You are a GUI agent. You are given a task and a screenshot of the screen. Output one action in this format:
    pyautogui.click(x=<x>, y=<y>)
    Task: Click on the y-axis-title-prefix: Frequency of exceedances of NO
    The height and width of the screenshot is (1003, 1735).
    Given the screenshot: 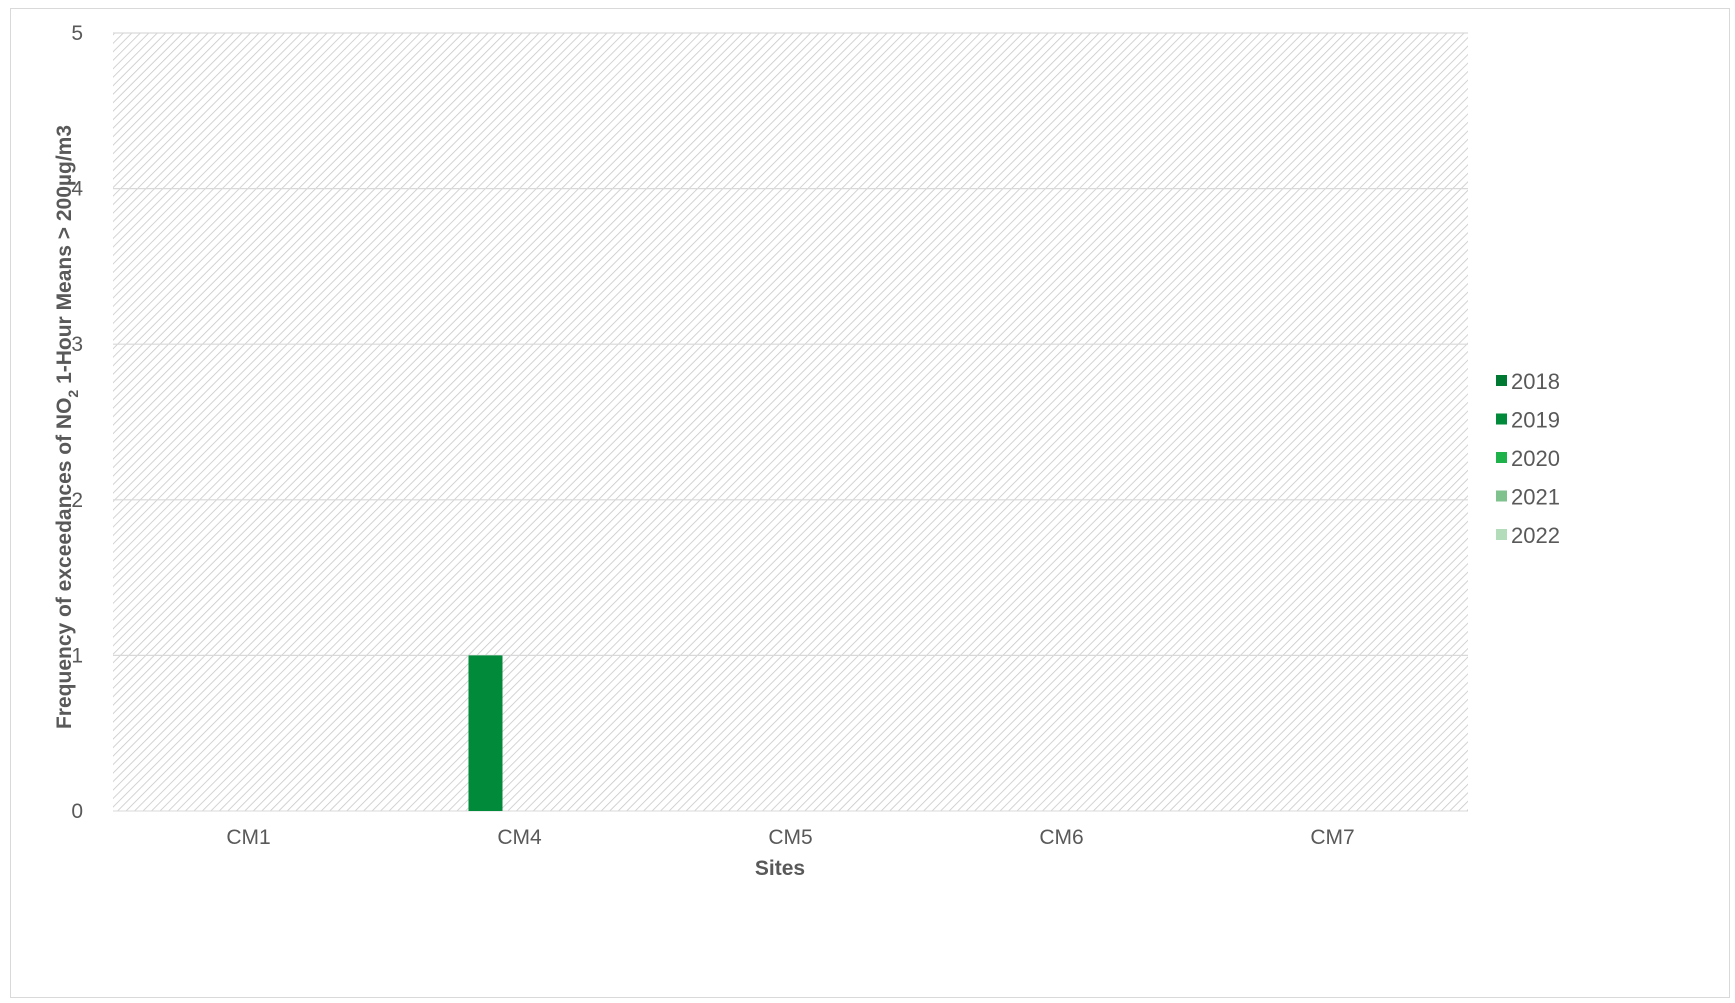 What is the action you would take?
    pyautogui.click(x=64, y=563)
    